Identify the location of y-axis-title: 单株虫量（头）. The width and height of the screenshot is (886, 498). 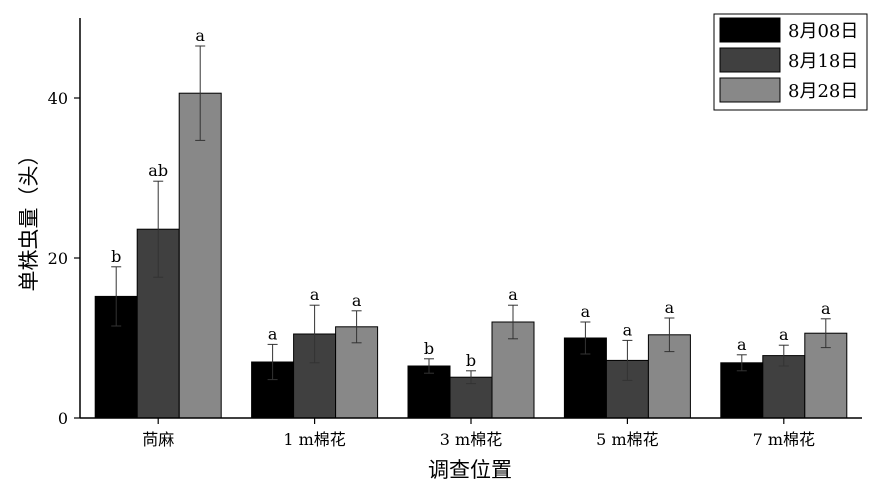
(29, 218).